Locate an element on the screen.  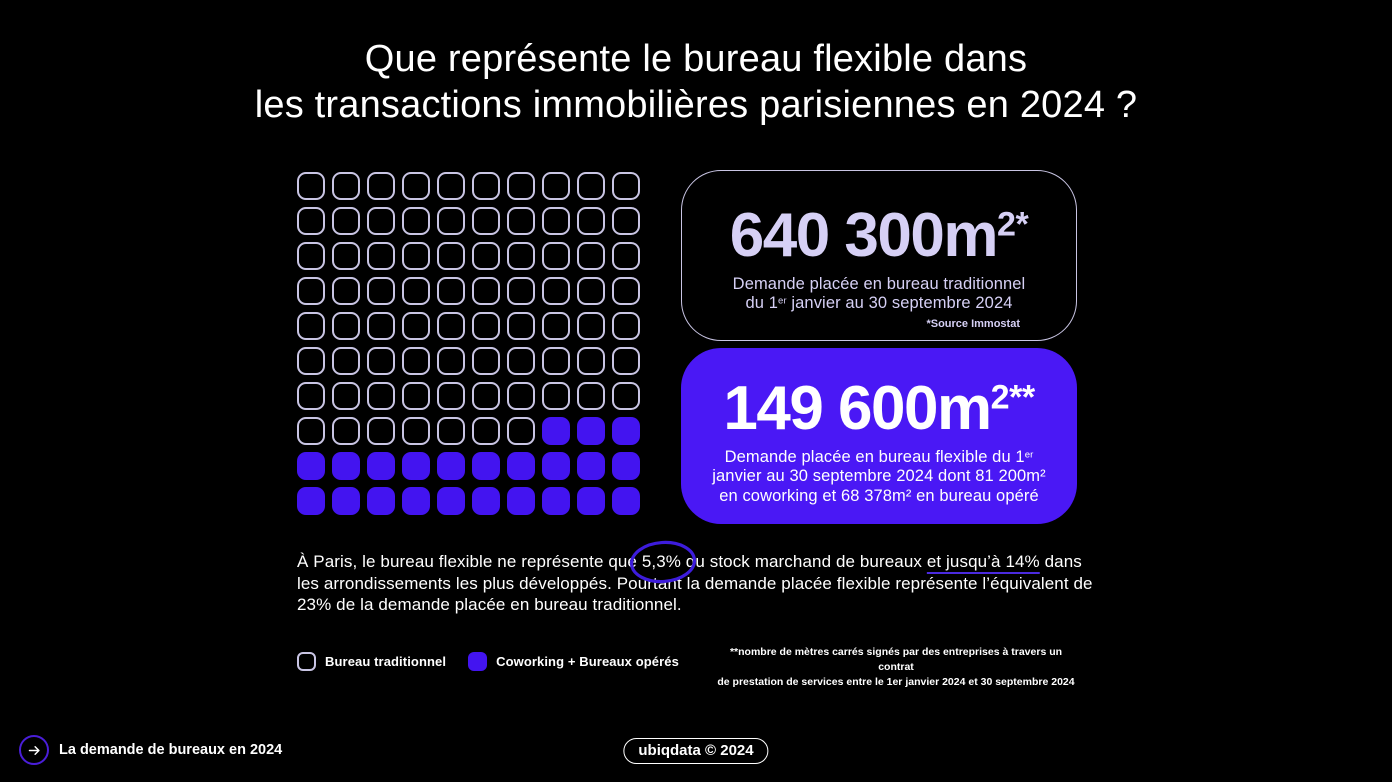
footer-nav-link: La demande de bureaux en 2024 is located at coordinates (150, 750).